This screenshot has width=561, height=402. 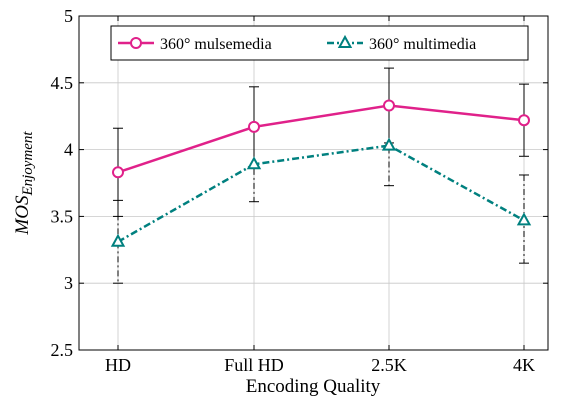 I want to click on y-tick-label: 3.5, so click(x=62, y=216).